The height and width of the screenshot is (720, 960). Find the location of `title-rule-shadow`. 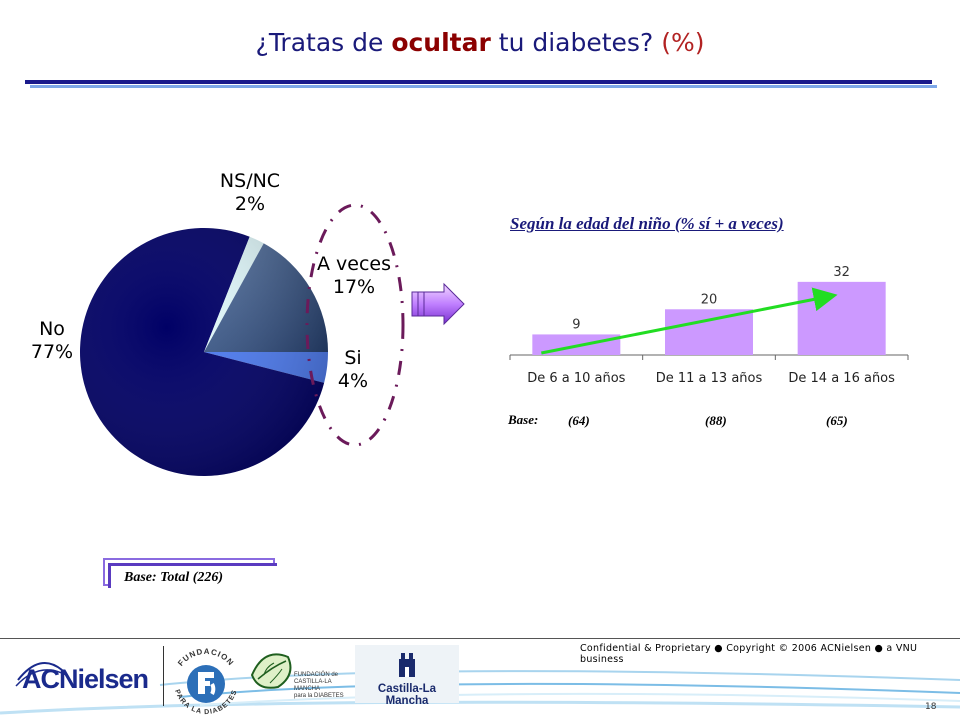

title-rule-shadow is located at coordinates (483, 86).